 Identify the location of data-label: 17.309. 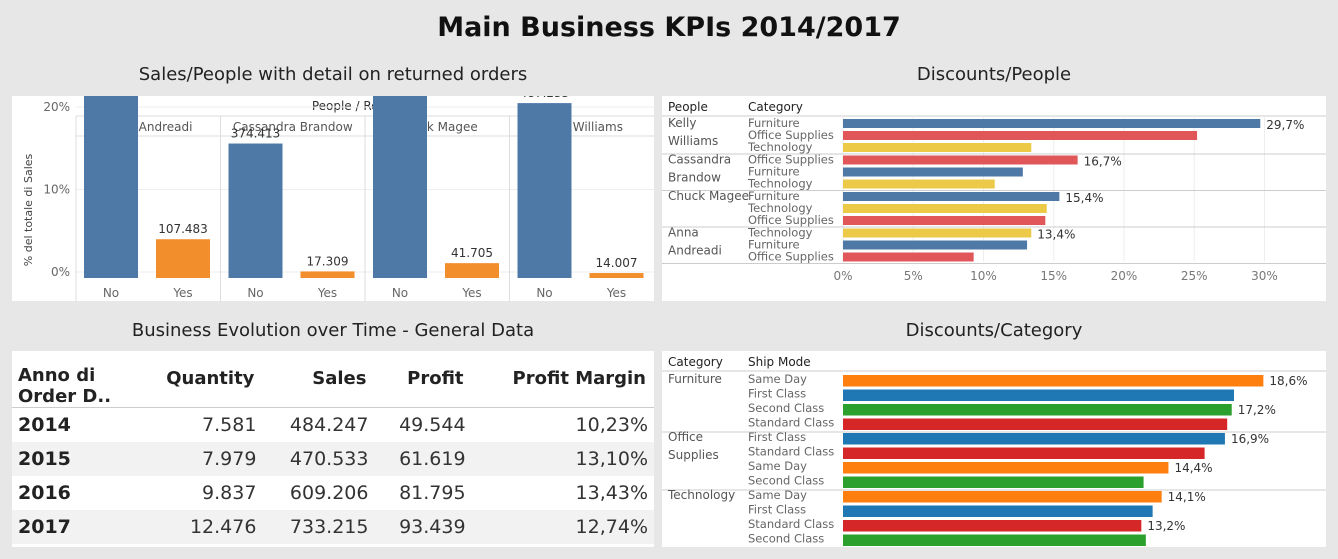
(328, 261).